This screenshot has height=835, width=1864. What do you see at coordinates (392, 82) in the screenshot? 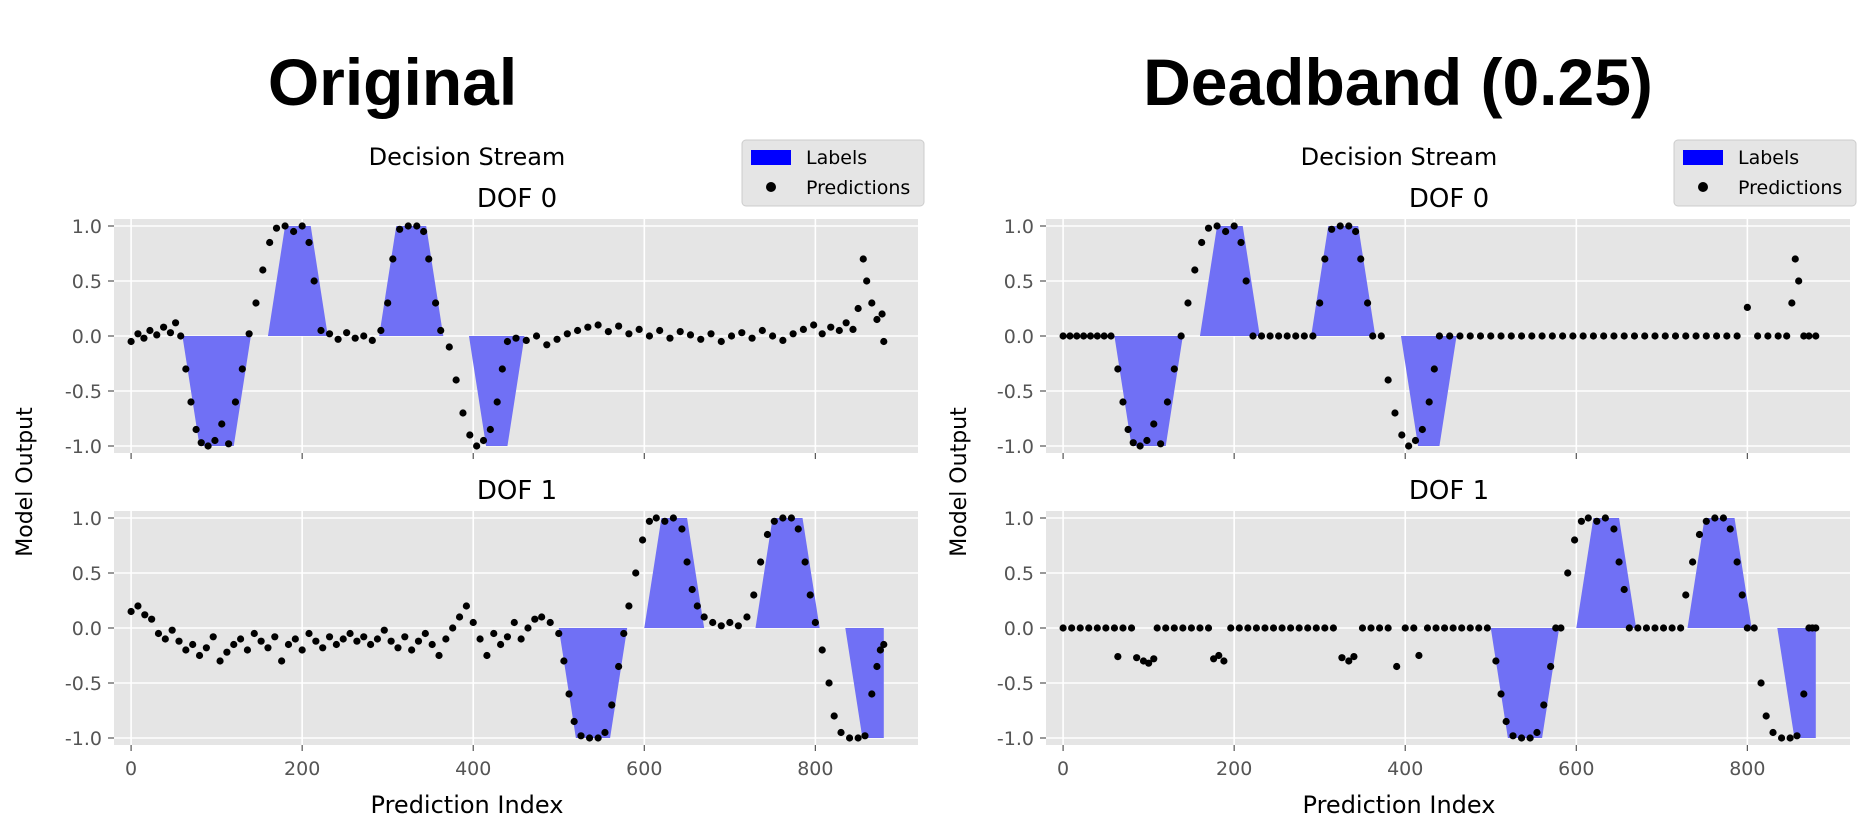
I see `original-panel-heading: Original` at bounding box center [392, 82].